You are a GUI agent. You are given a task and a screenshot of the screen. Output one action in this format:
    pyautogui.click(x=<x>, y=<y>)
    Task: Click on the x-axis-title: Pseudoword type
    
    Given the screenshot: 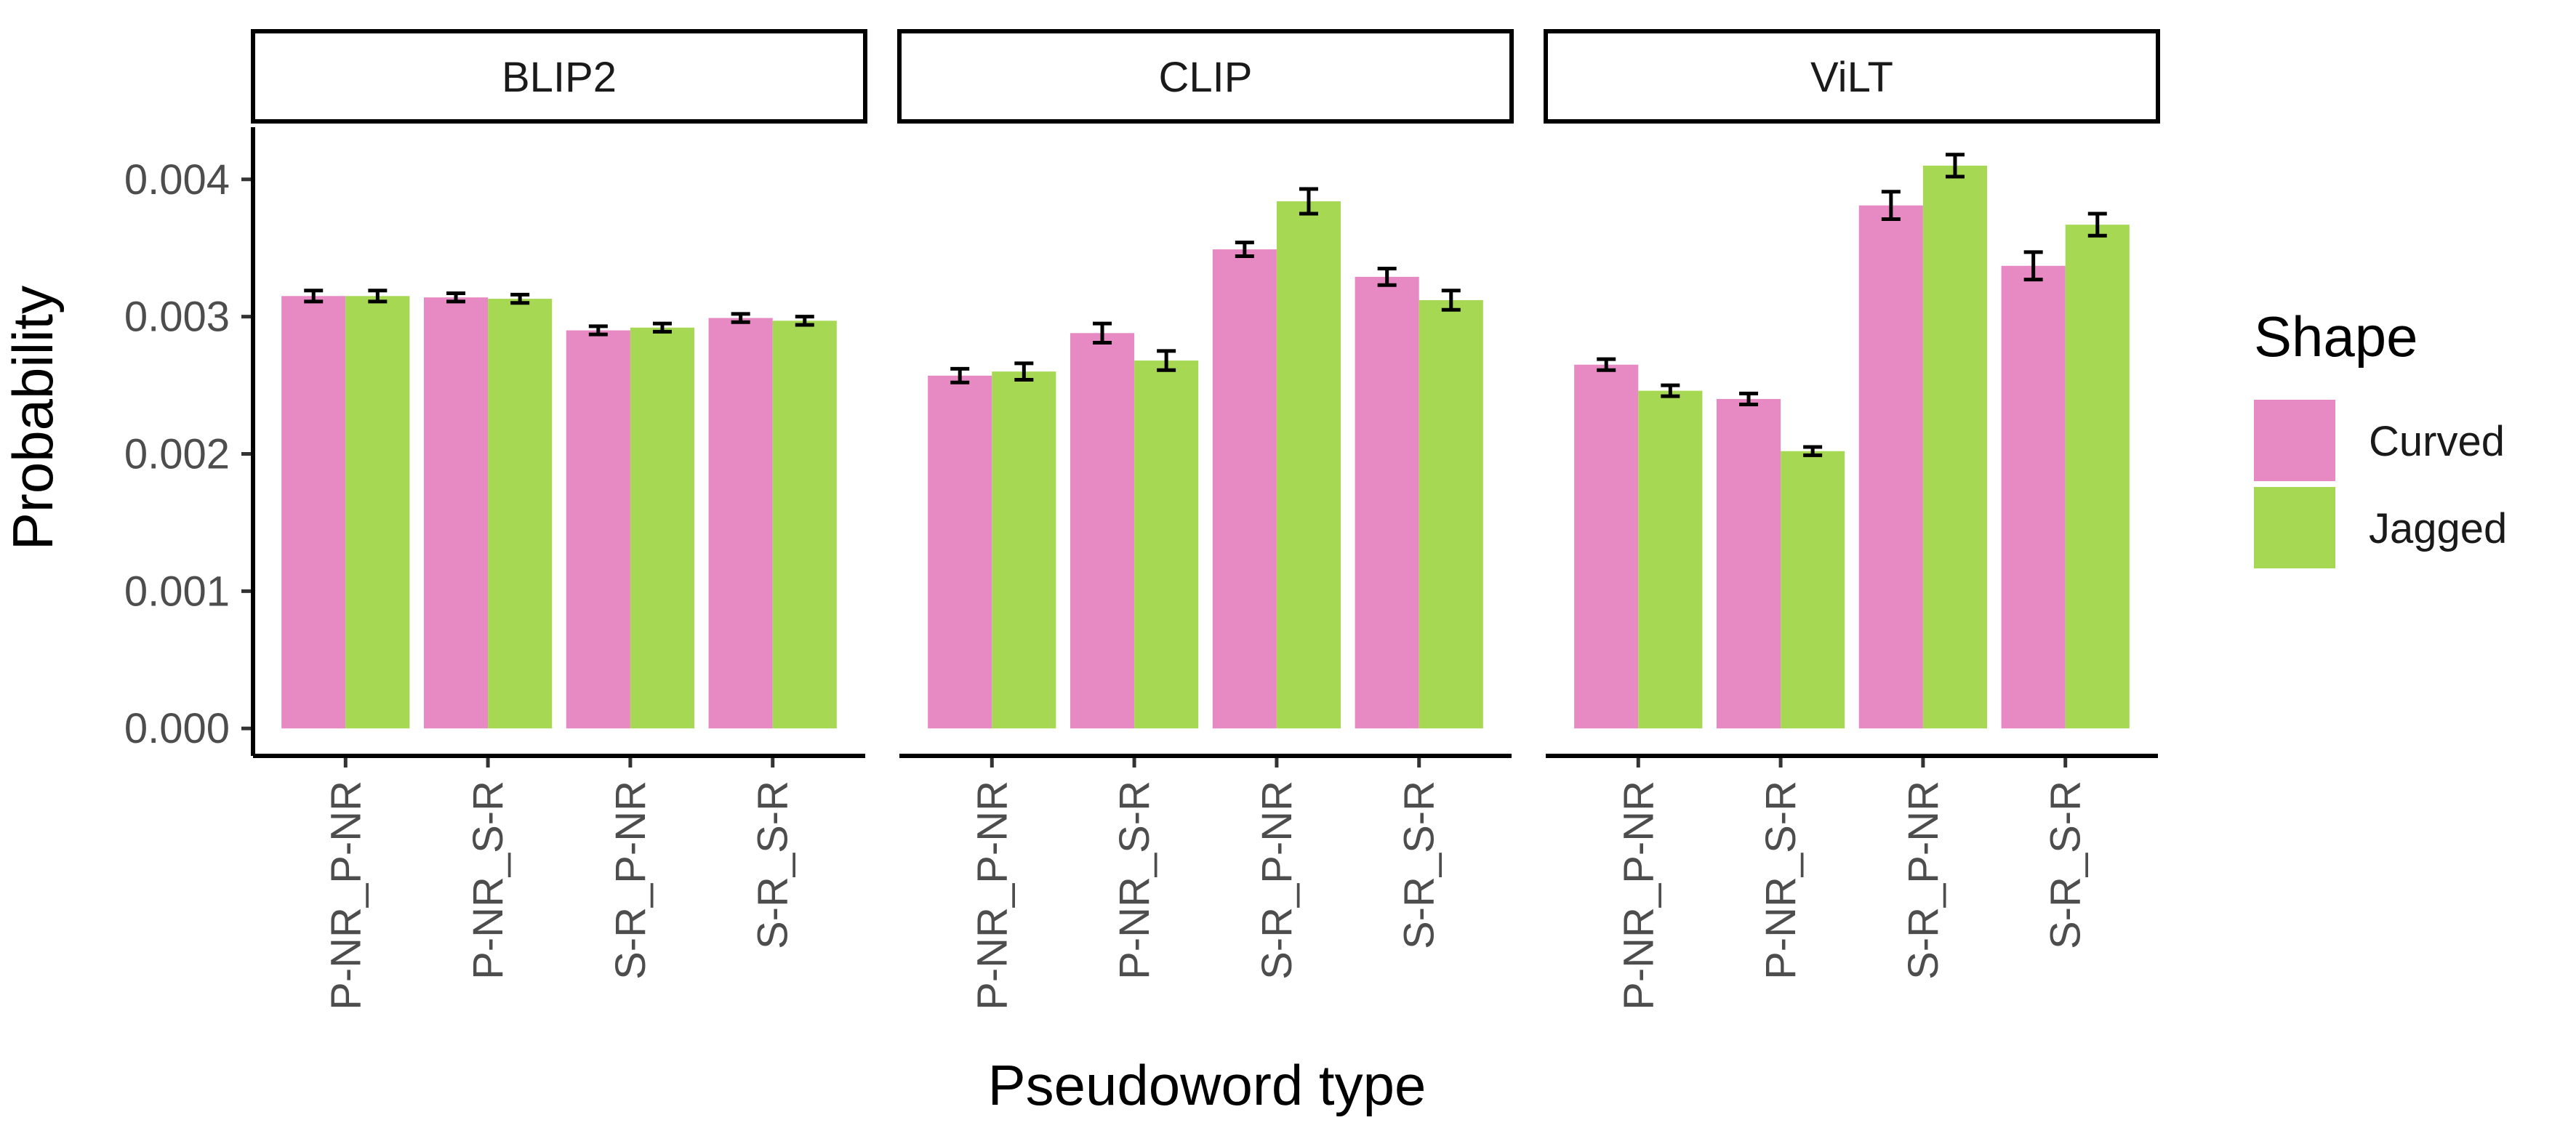 What is the action you would take?
    pyautogui.click(x=1208, y=1085)
    